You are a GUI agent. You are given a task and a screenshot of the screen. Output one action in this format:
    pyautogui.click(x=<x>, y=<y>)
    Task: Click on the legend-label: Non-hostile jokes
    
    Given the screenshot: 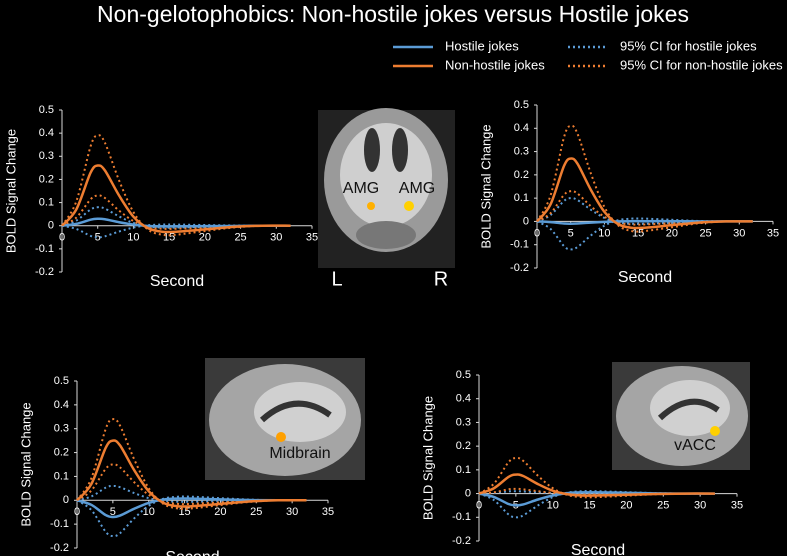 What is the action you would take?
    pyautogui.click(x=495, y=64)
    